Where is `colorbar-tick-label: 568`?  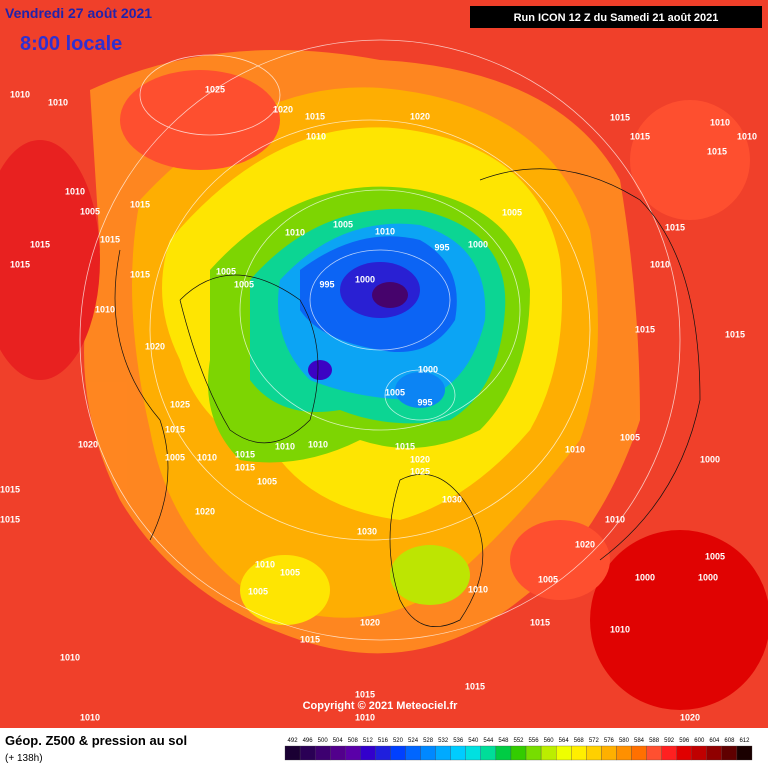
colorbar-tick-label: 568 is located at coordinates (579, 741).